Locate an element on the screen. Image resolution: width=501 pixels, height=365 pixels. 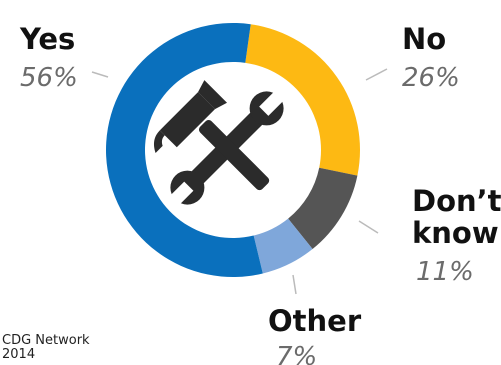
donut-slice-other is located at coordinates (283, 246).